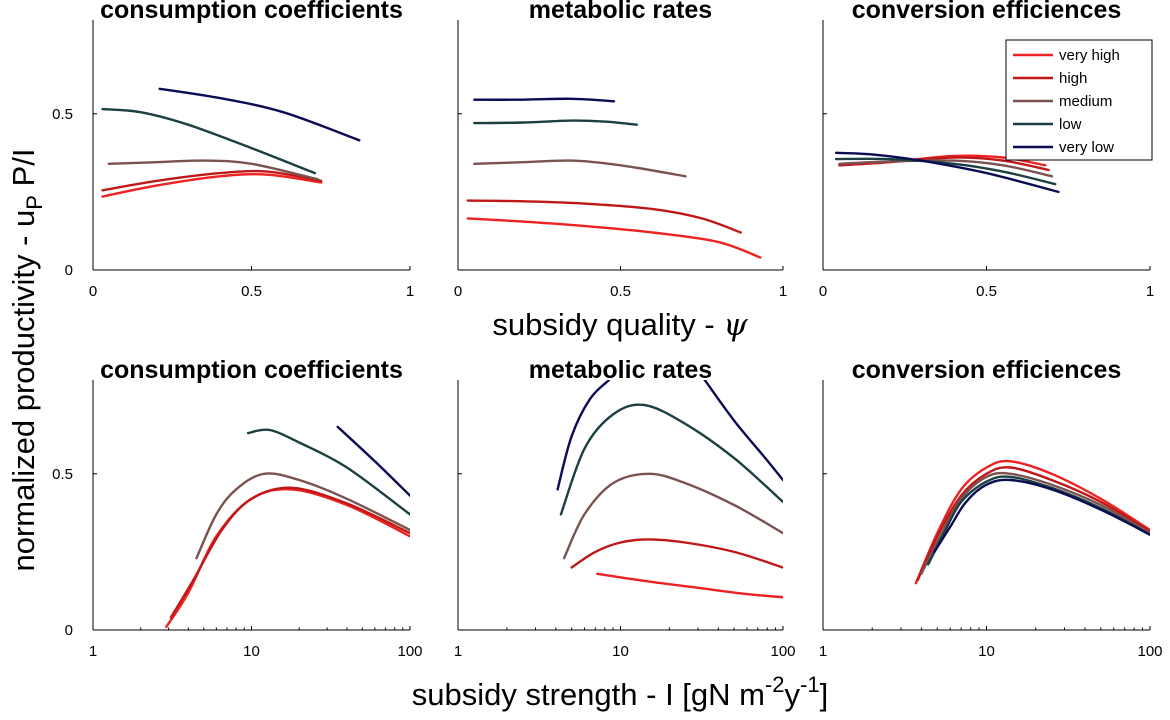 This screenshot has width=1170, height=720. I want to click on unit-mid: y, so click(793, 694).